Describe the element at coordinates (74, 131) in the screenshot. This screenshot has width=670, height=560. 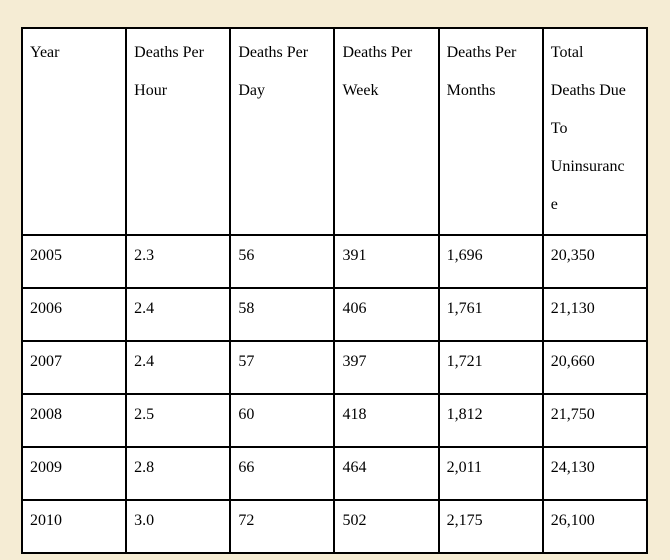
I see `column-header-year: Year` at that location.